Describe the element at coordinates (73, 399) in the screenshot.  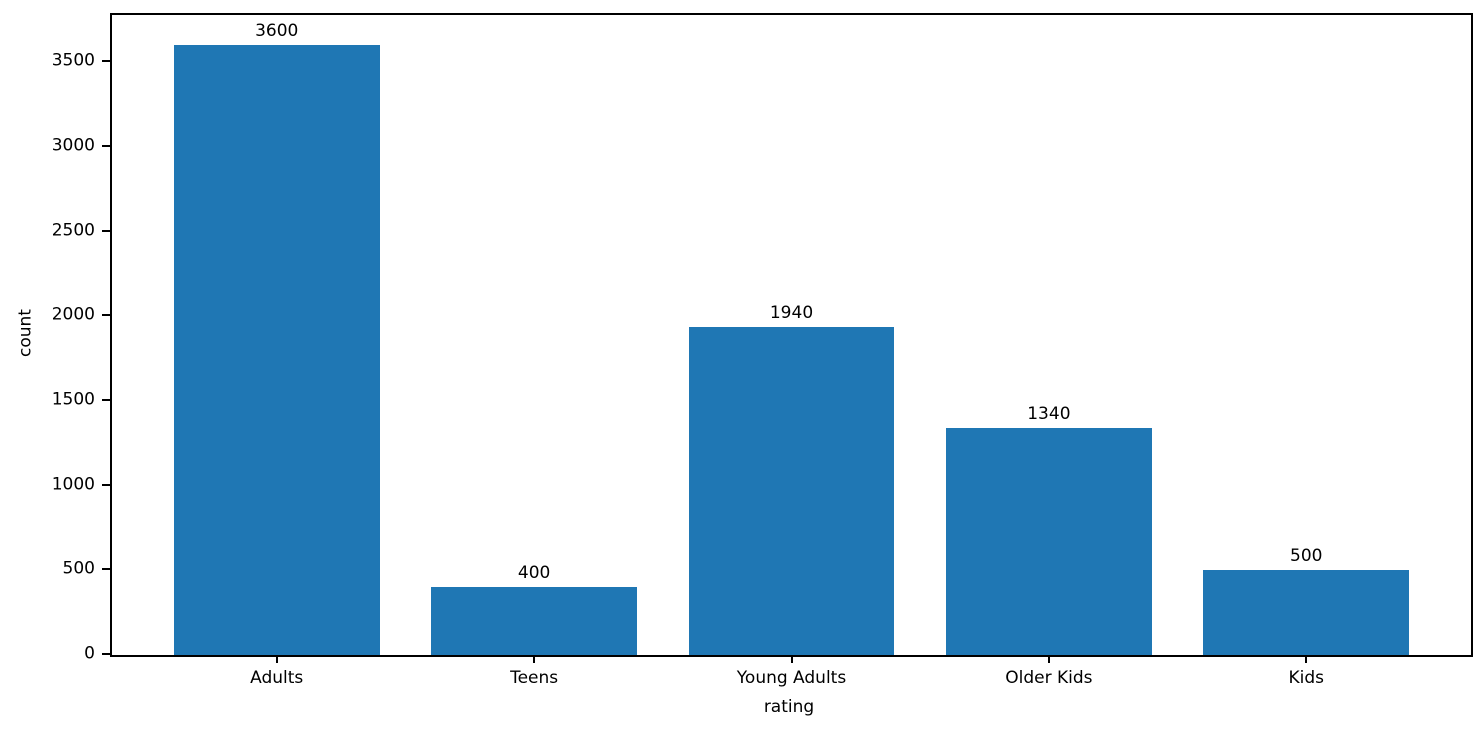
I see `y-tick-label: 1500` at that location.